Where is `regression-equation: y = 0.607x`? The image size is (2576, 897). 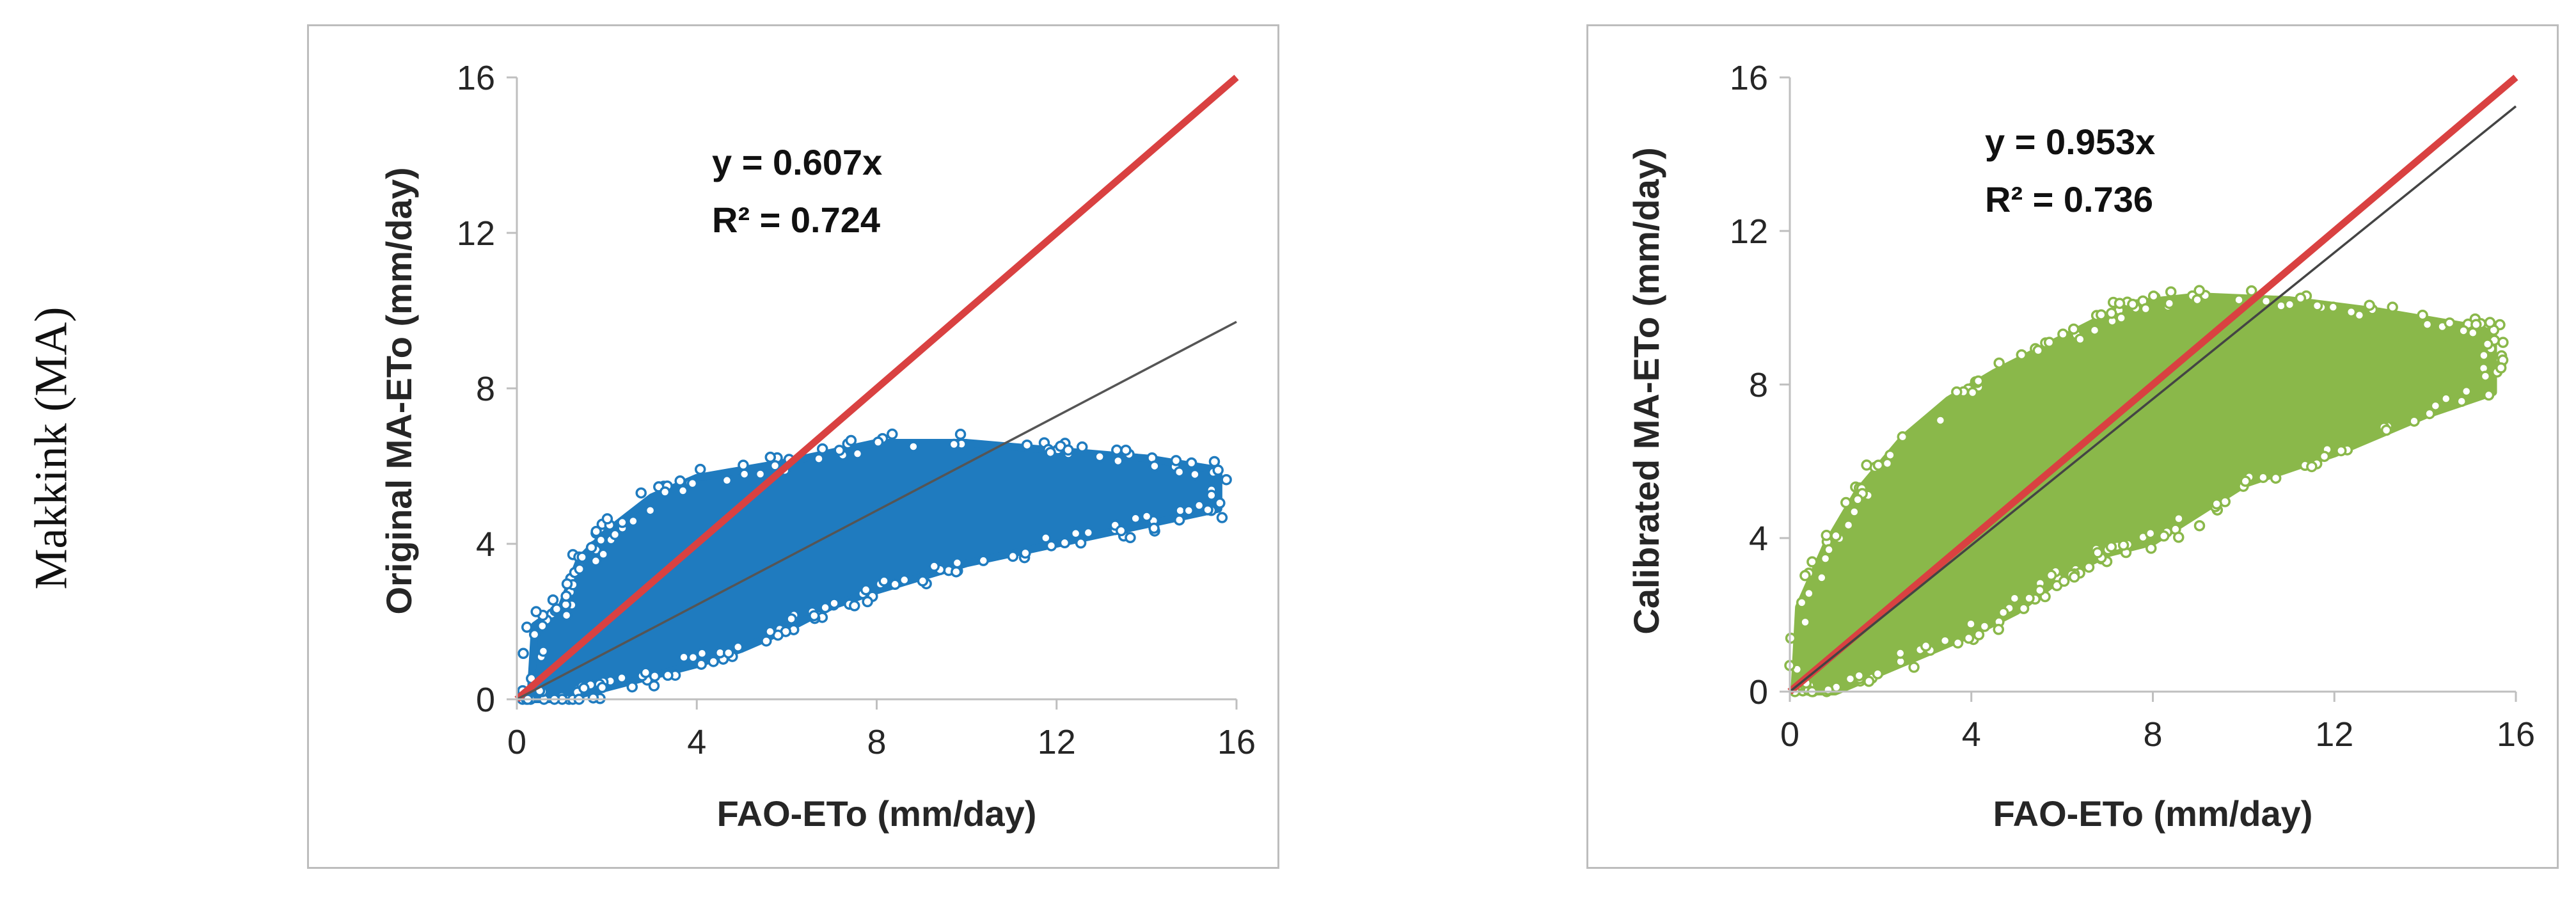 regression-equation: y = 0.607x is located at coordinates (797, 162).